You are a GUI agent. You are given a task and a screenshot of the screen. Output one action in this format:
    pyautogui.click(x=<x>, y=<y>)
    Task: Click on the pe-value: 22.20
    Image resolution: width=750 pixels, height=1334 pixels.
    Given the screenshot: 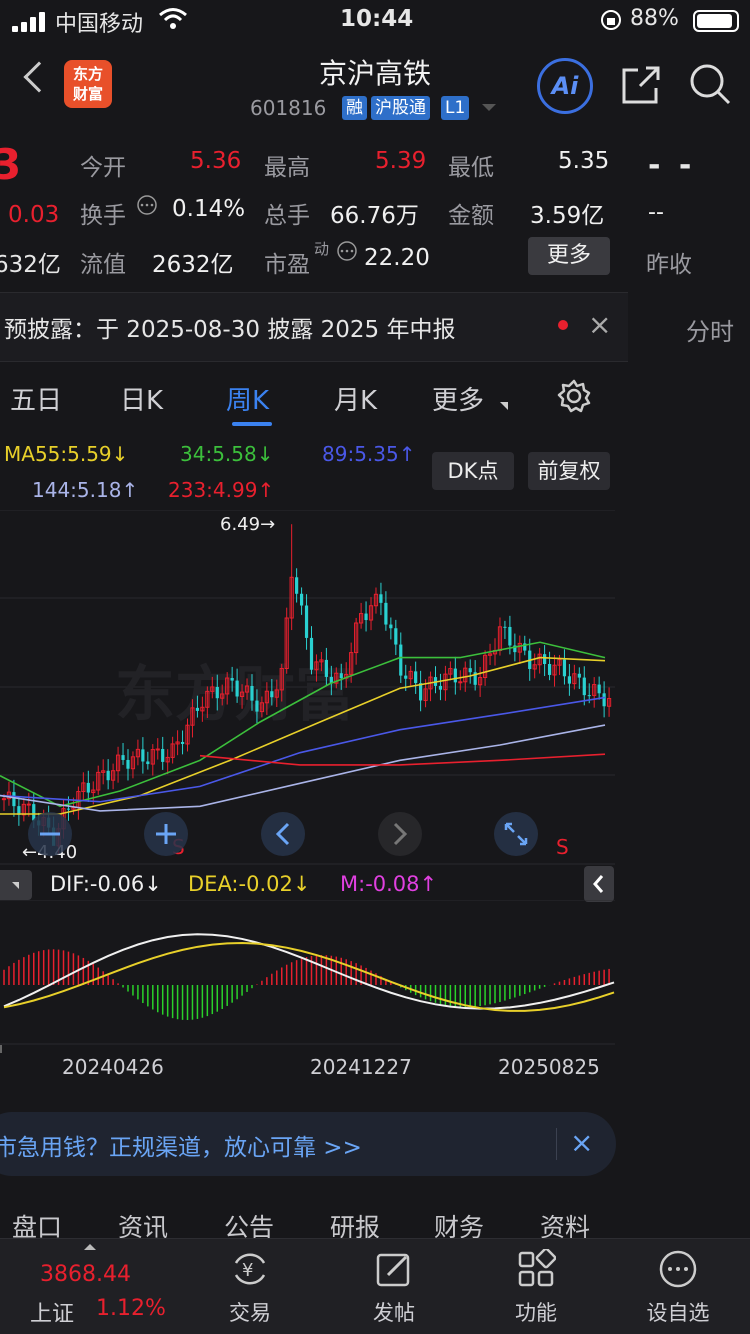 What is the action you would take?
    pyautogui.click(x=397, y=258)
    